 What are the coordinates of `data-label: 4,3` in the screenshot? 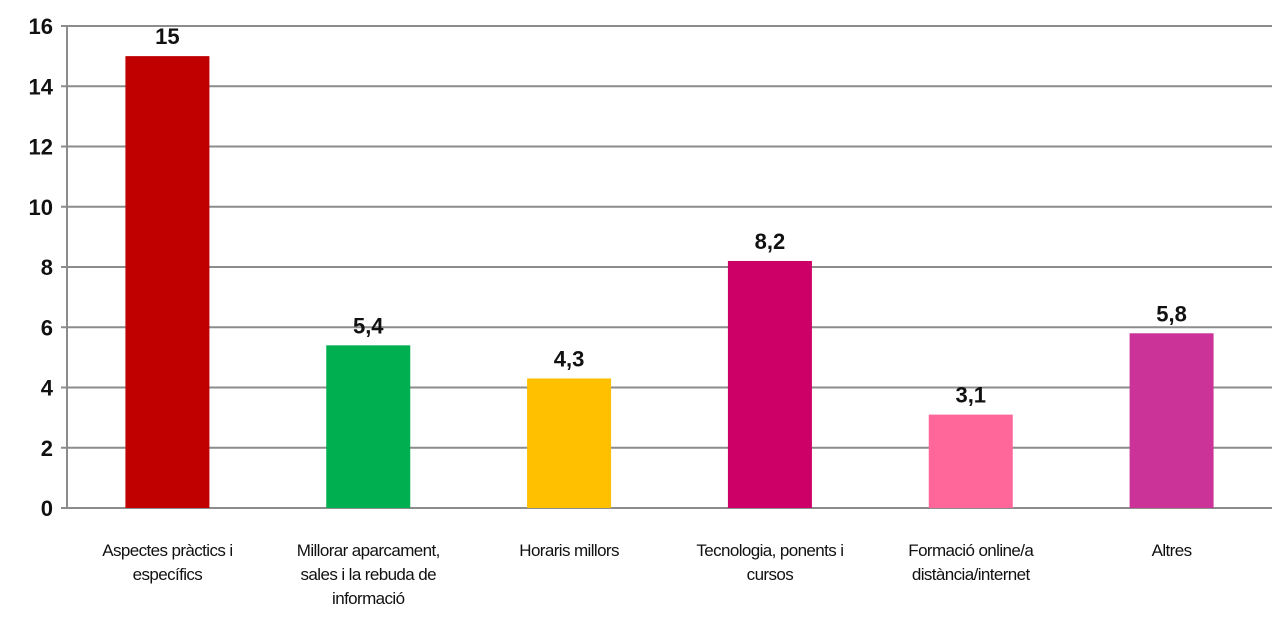 It's located at (569, 358).